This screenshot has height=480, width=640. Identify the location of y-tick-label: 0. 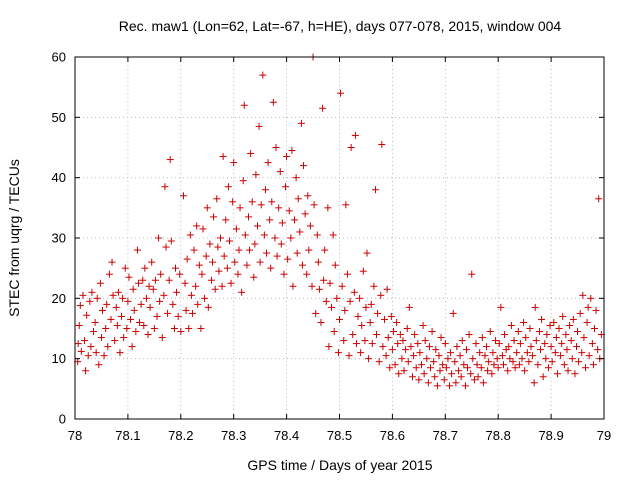
(62, 419).